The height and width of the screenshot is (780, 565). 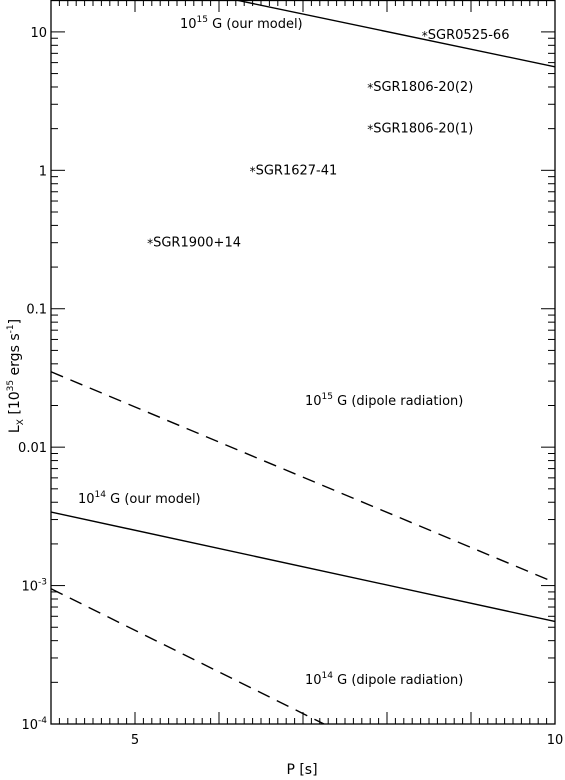 I want to click on data-point-label: SGR0525-66, so click(x=469, y=35).